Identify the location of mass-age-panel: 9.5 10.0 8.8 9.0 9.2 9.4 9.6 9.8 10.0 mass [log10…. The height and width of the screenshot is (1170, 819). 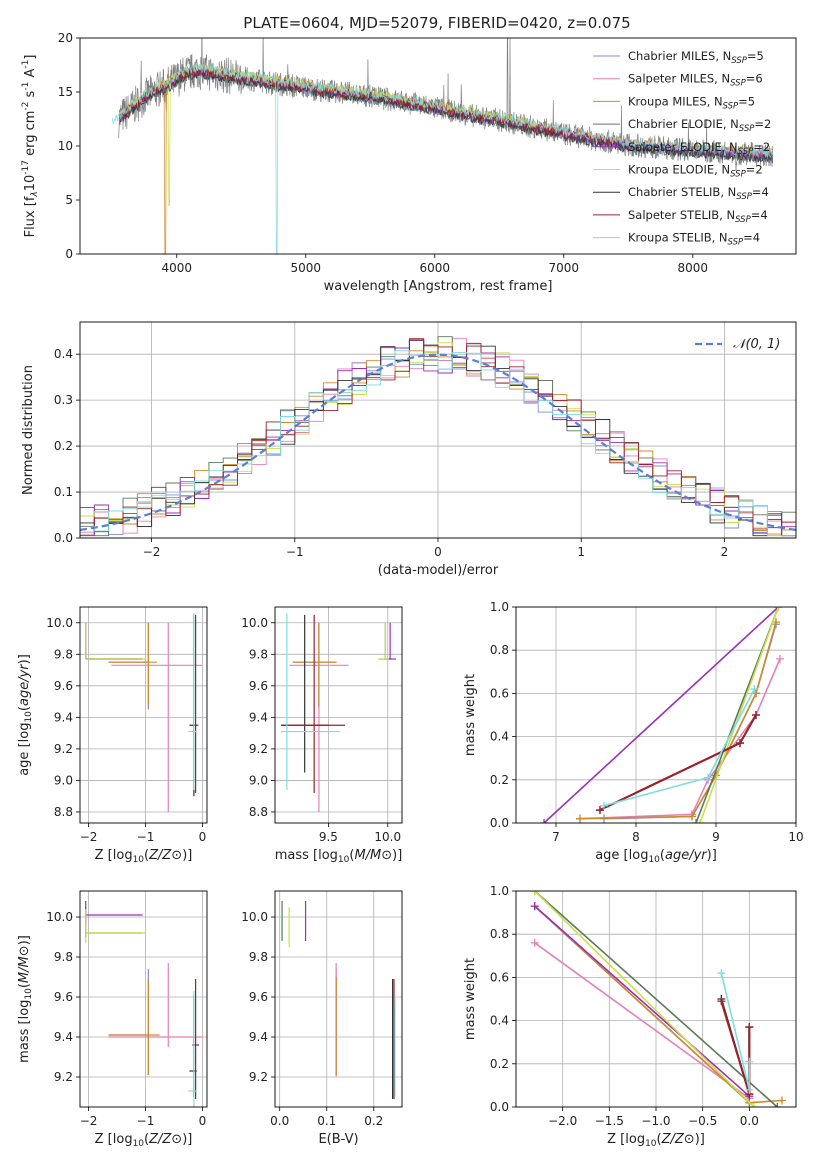
(322, 735).